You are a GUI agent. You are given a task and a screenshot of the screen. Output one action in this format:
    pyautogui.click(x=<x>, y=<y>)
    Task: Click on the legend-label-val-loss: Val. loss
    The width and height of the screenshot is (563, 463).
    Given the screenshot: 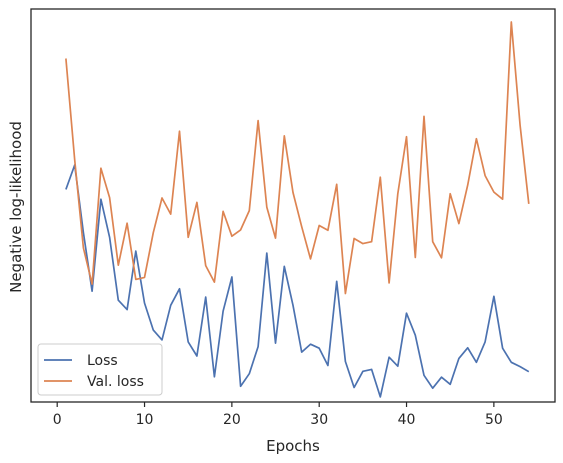 What is the action you would take?
    pyautogui.click(x=115, y=382)
    